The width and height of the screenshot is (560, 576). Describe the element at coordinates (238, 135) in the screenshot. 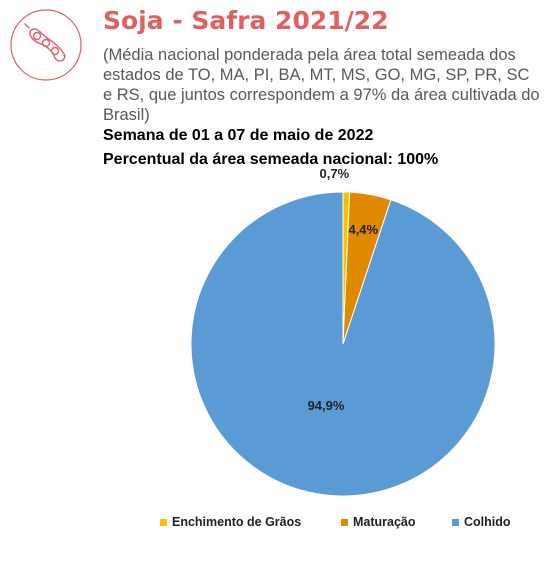

I see `week-label: Semana de 01 a 07 de maio de 2022` at that location.